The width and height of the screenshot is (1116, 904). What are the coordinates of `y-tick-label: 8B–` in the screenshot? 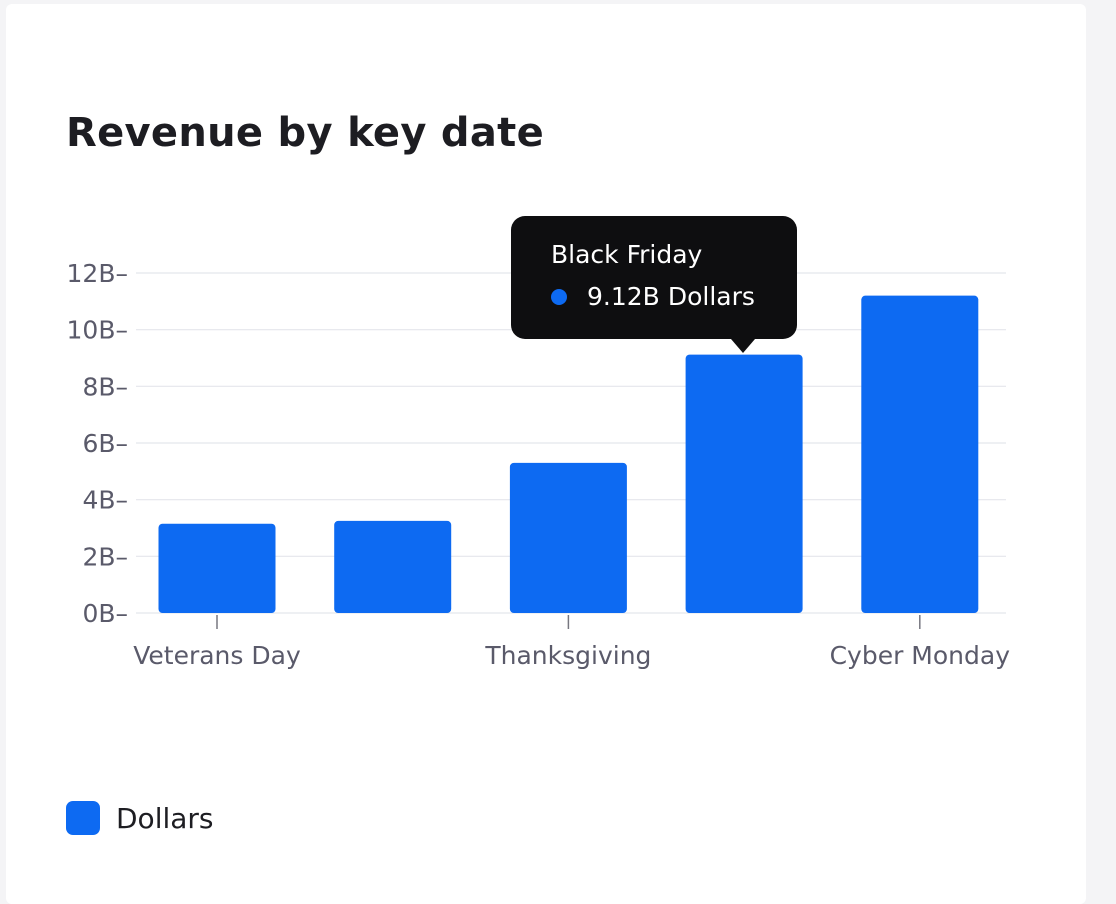 It's located at (105, 386).